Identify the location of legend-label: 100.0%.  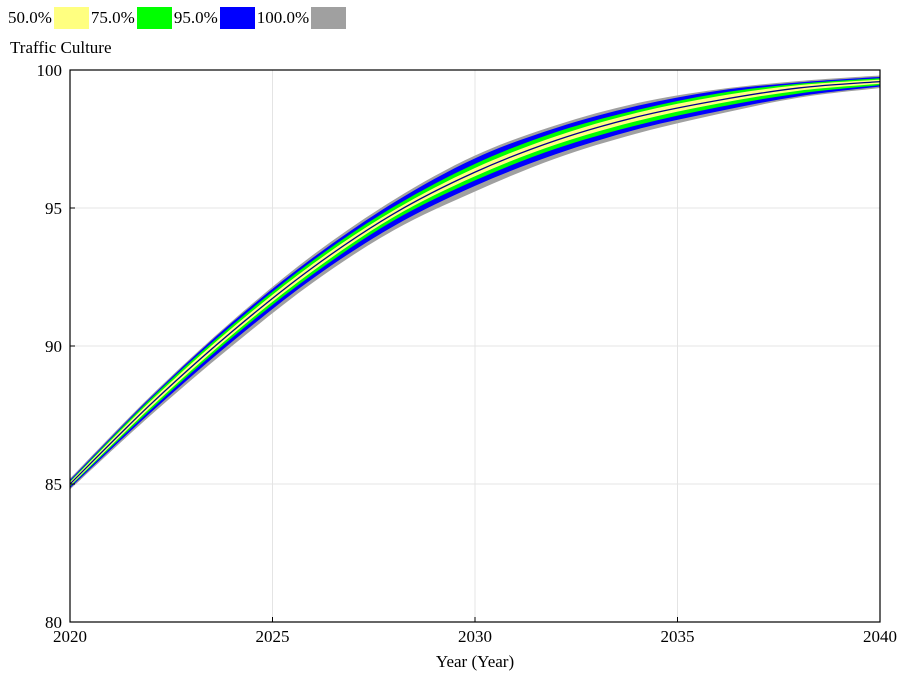
(283, 17).